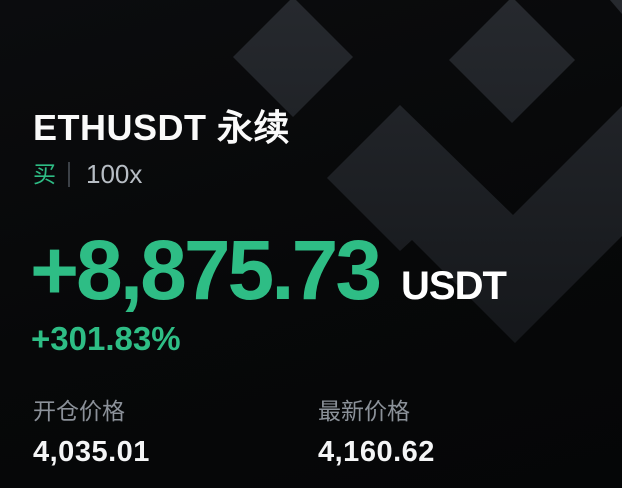 Image resolution: width=622 pixels, height=488 pixels. Describe the element at coordinates (91, 433) in the screenshot. I see `open-price-stat: 开仓价格 4,035.01` at that location.